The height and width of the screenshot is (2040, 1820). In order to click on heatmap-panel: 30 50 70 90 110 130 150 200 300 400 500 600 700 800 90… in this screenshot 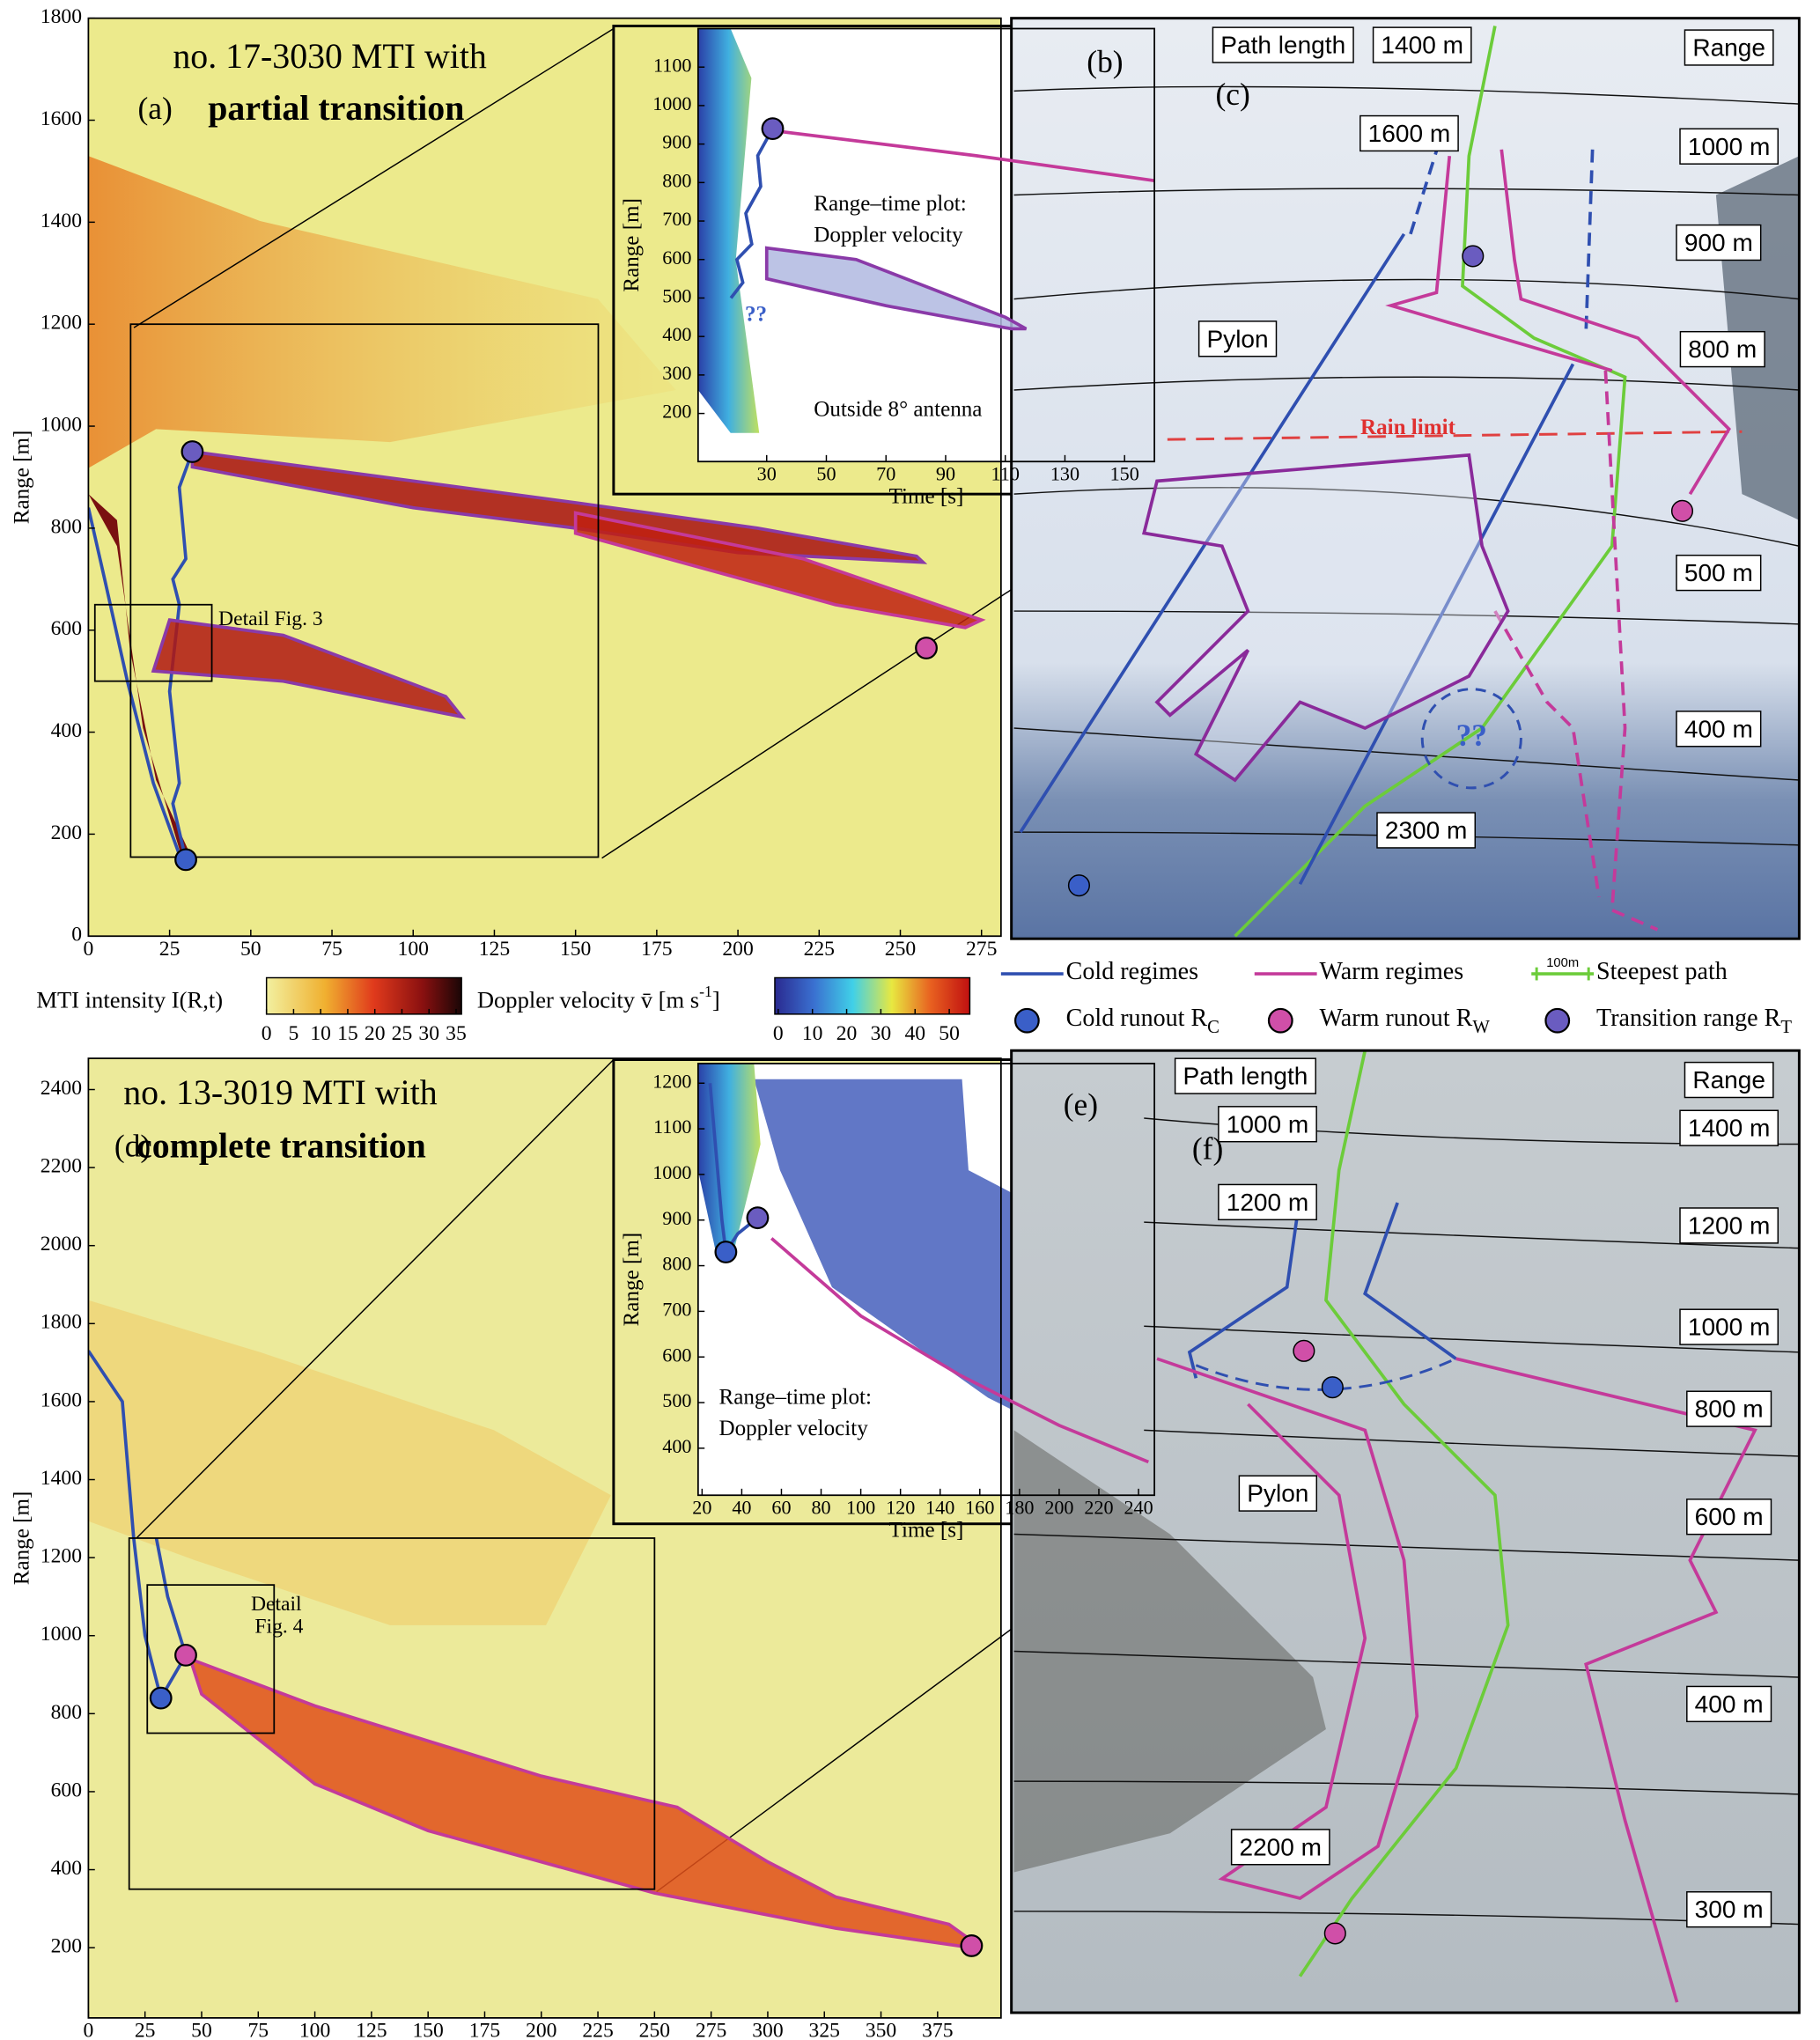, I will do `click(887, 267)`.